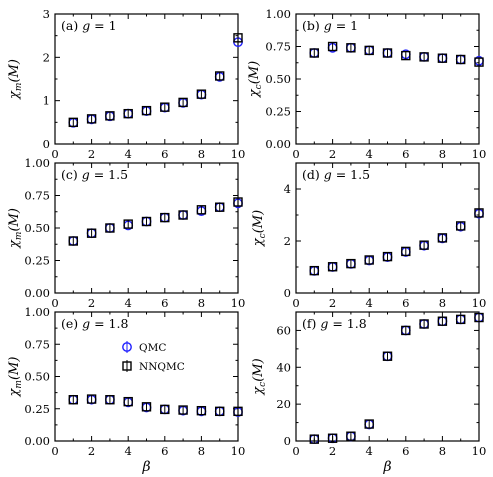 The image size is (493, 477). Describe the element at coordinates (94, 323) in the screenshot. I see `panel-label: (e) g = 1.8` at that location.